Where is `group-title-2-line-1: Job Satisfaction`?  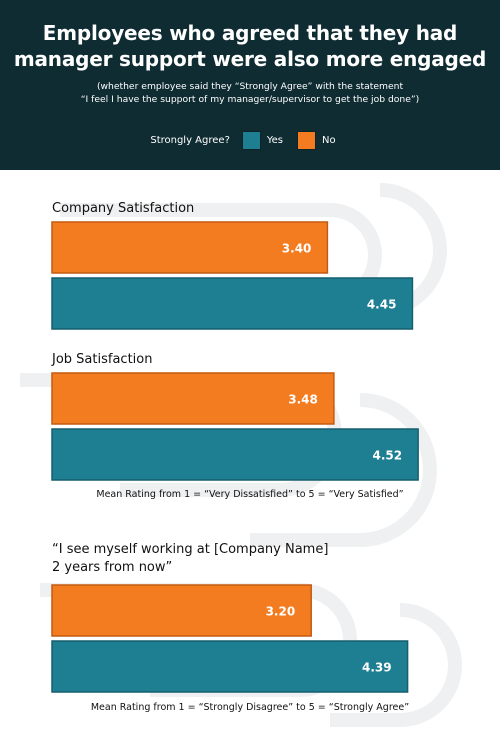
group-title-2-line-1: Job Satisfaction is located at coordinates (101, 359).